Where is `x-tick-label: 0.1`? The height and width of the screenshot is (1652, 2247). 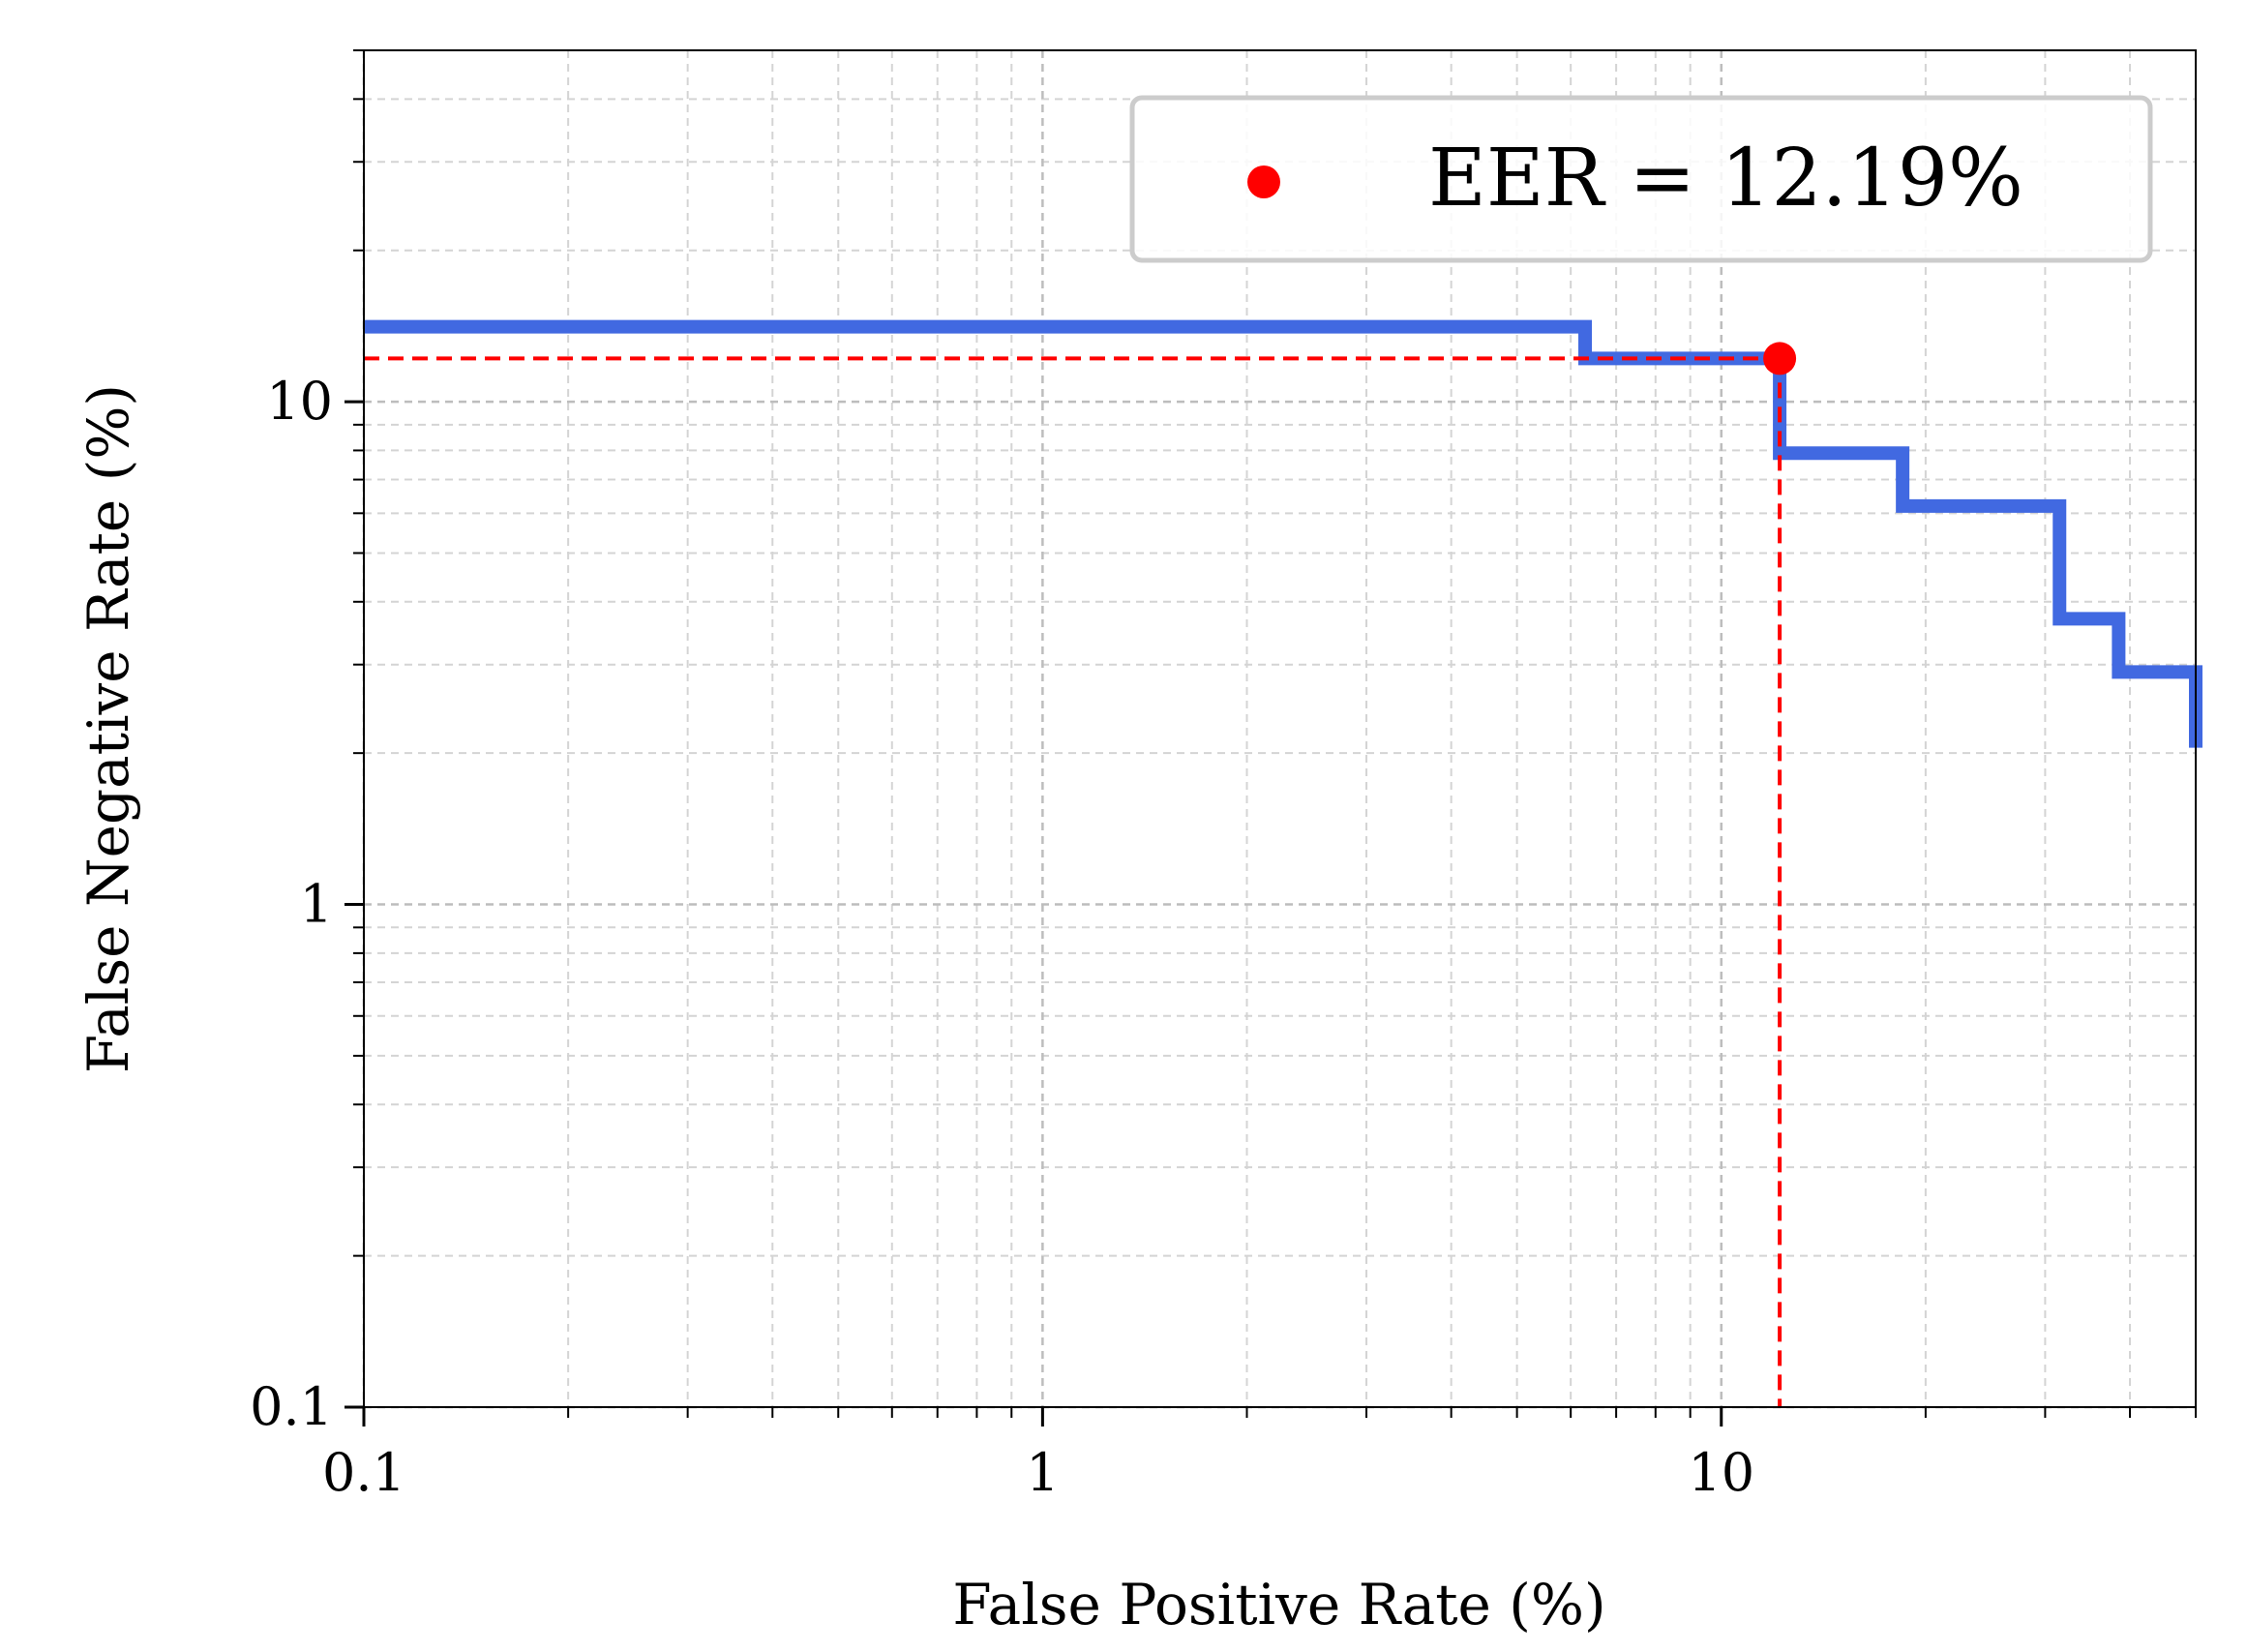
x-tick-label: 0.1 is located at coordinates (363, 1473).